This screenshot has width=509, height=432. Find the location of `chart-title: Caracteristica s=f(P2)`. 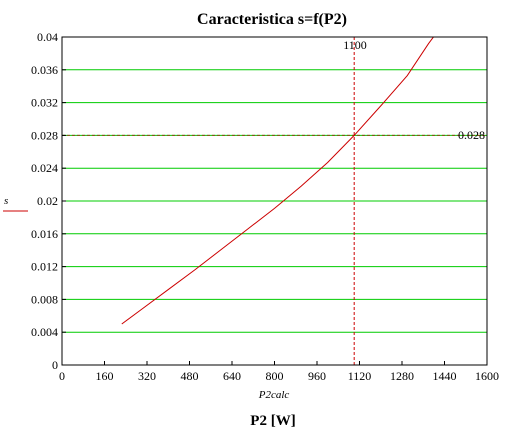

chart-title: Caracteristica s=f(P2) is located at coordinates (272, 19).